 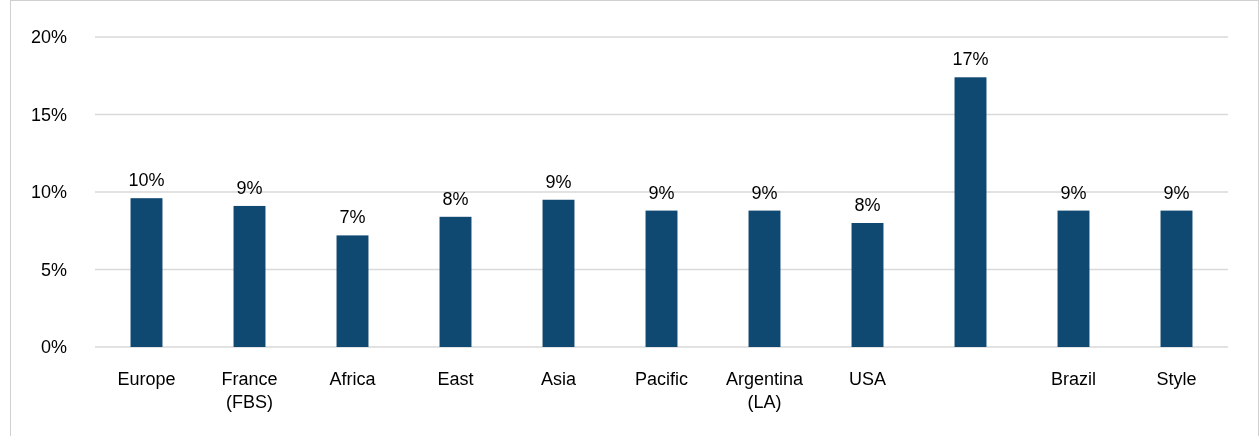 I want to click on y-tick-label: 15%, so click(x=48, y=114).